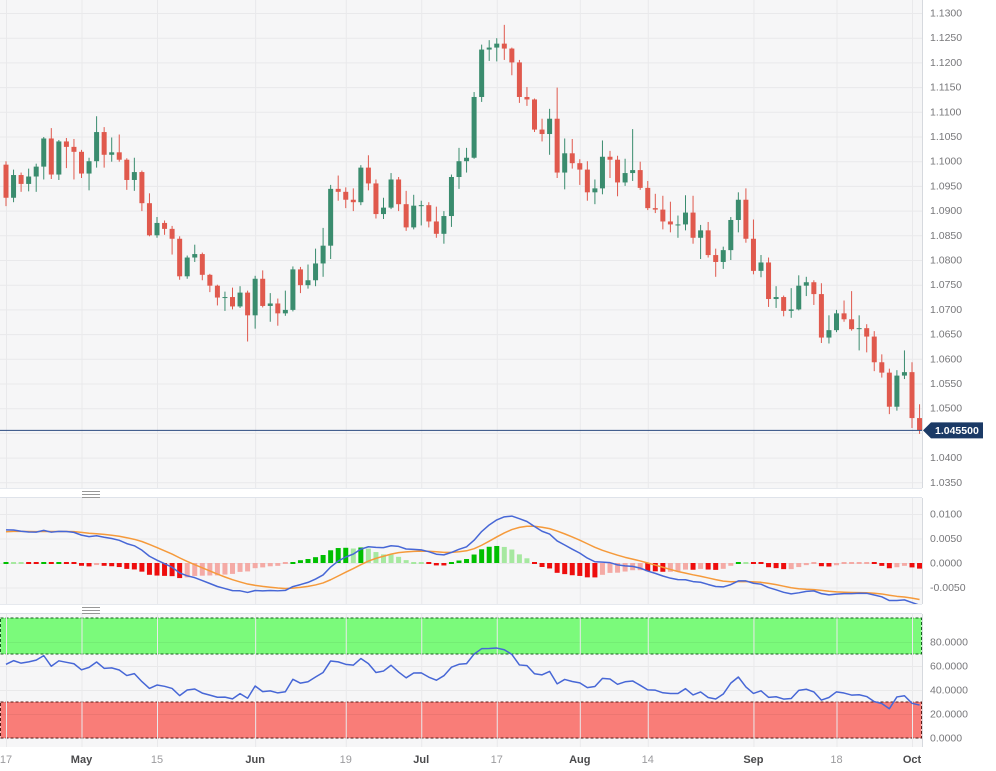  I want to click on macd-panel: 0.0100 0.0050 0.0000 -0.0050, so click(498, 551).